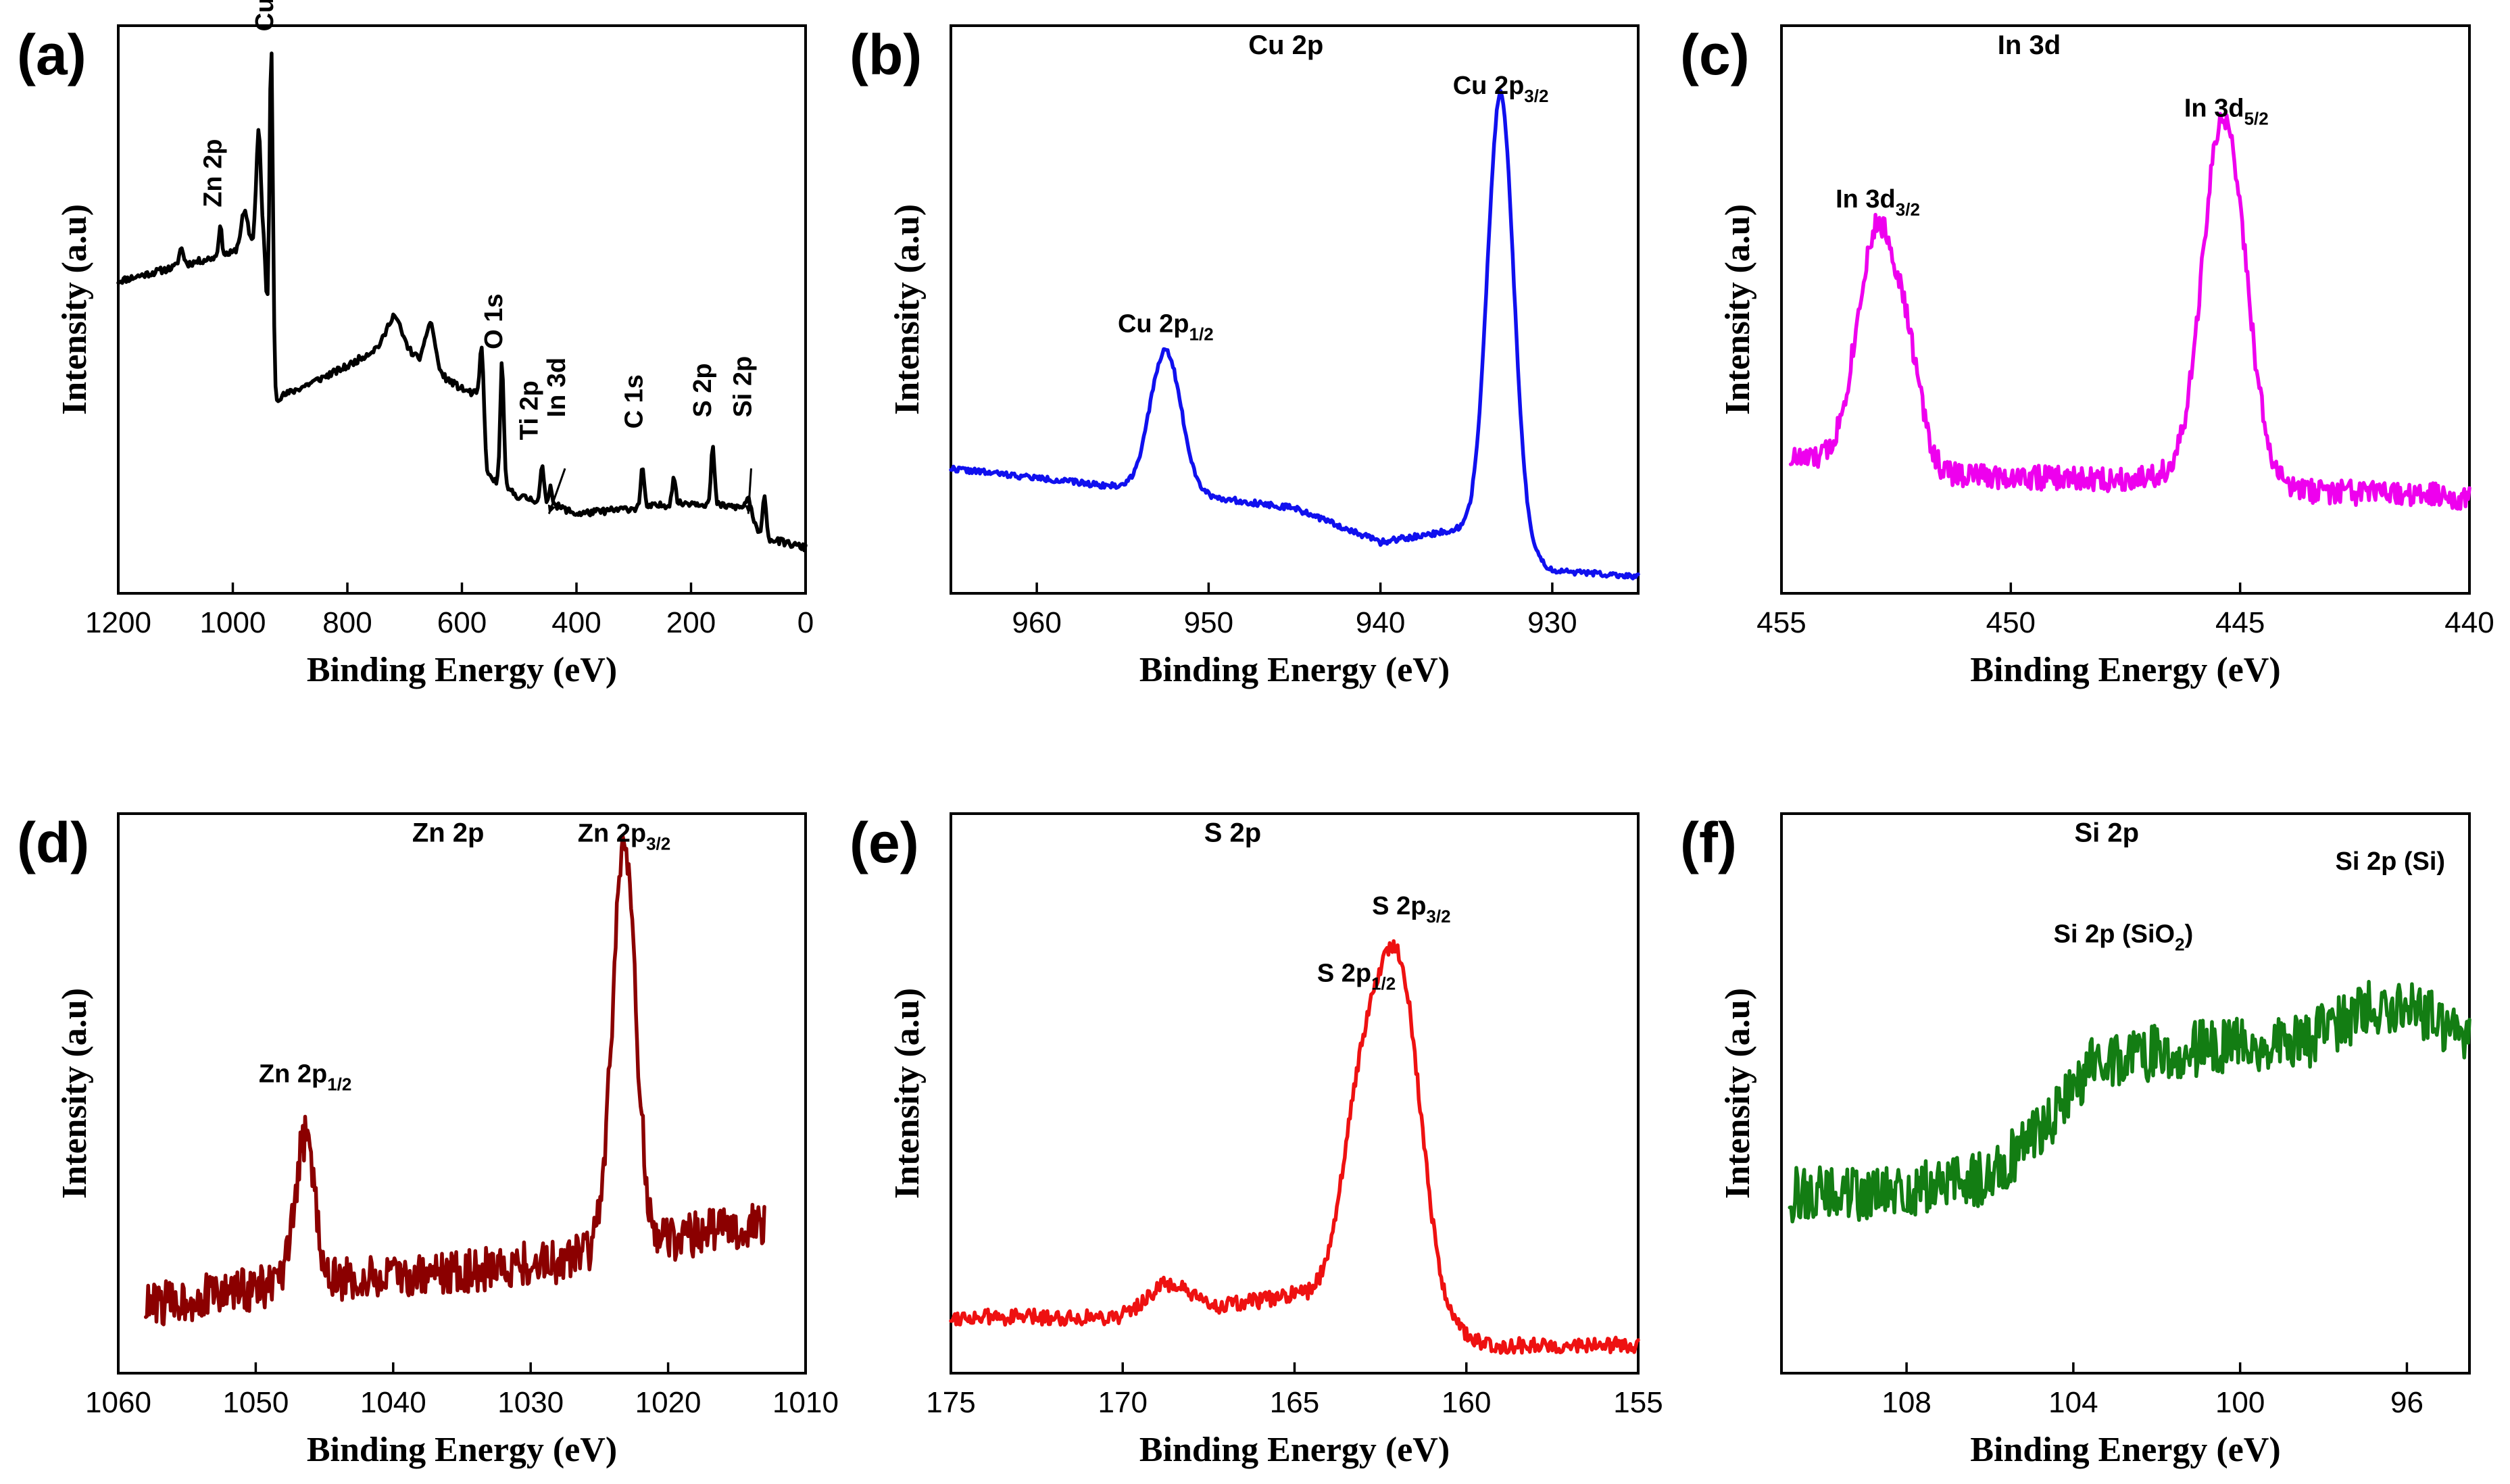  What do you see at coordinates (118, 622) in the screenshot?
I see `x-tick-label: 1200` at bounding box center [118, 622].